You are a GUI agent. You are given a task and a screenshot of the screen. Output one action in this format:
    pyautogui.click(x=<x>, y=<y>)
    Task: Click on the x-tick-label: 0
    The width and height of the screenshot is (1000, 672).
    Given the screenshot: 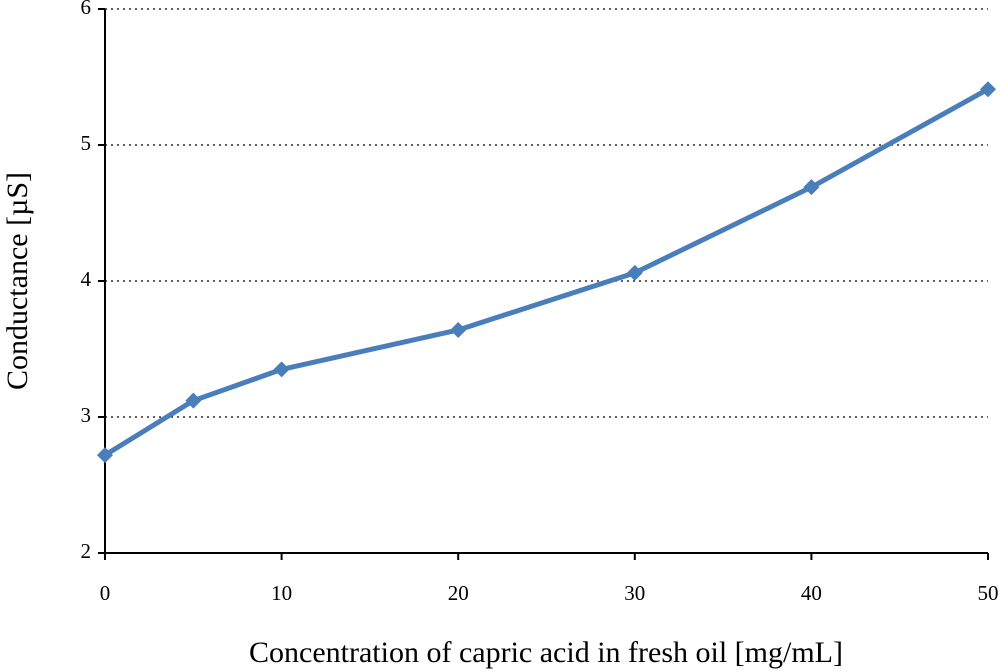 What is the action you would take?
    pyautogui.click(x=105, y=593)
    